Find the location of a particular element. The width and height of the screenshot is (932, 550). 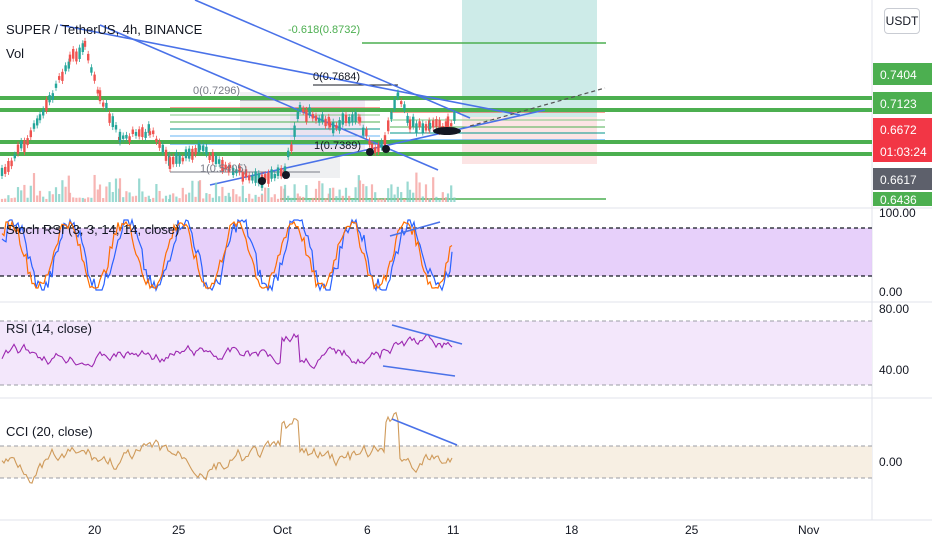

volume-bars is located at coordinates (228, 187).